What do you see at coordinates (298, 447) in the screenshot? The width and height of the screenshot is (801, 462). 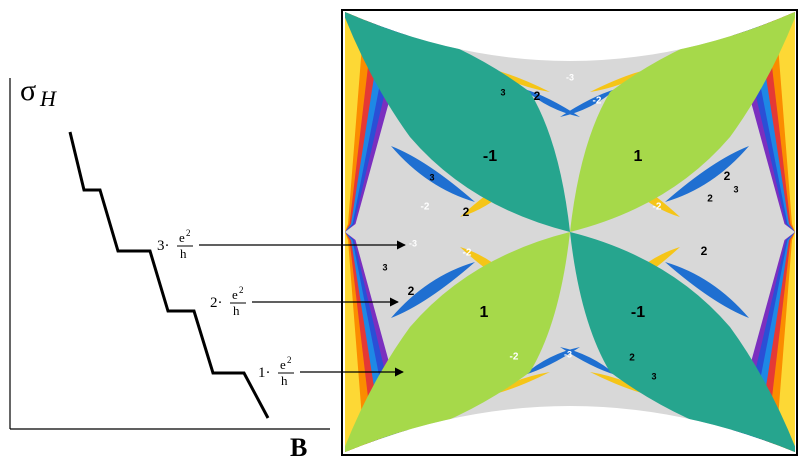 I see `x-label: B` at bounding box center [298, 447].